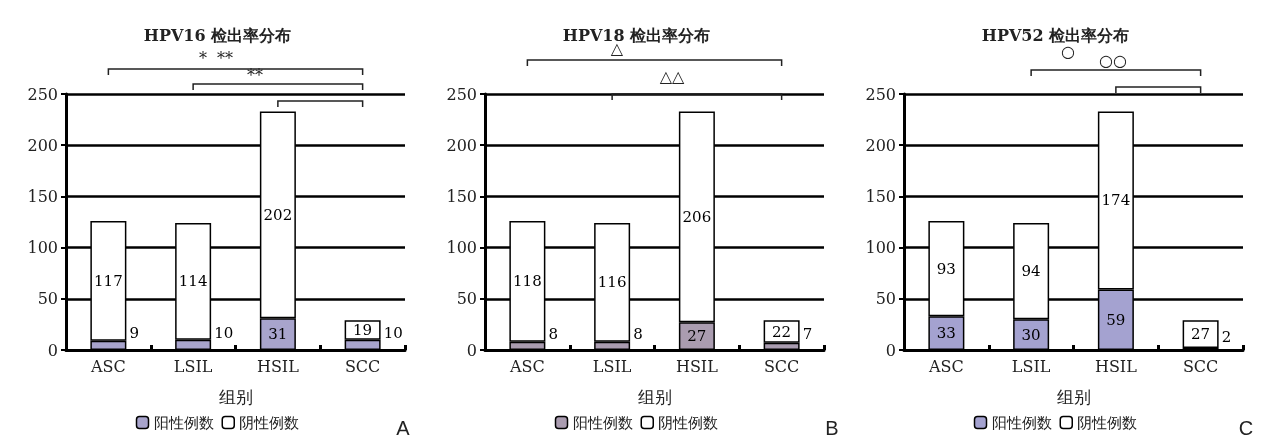  What do you see at coordinates (1226, 336) in the screenshot?
I see `data-label: 2` at bounding box center [1226, 336].